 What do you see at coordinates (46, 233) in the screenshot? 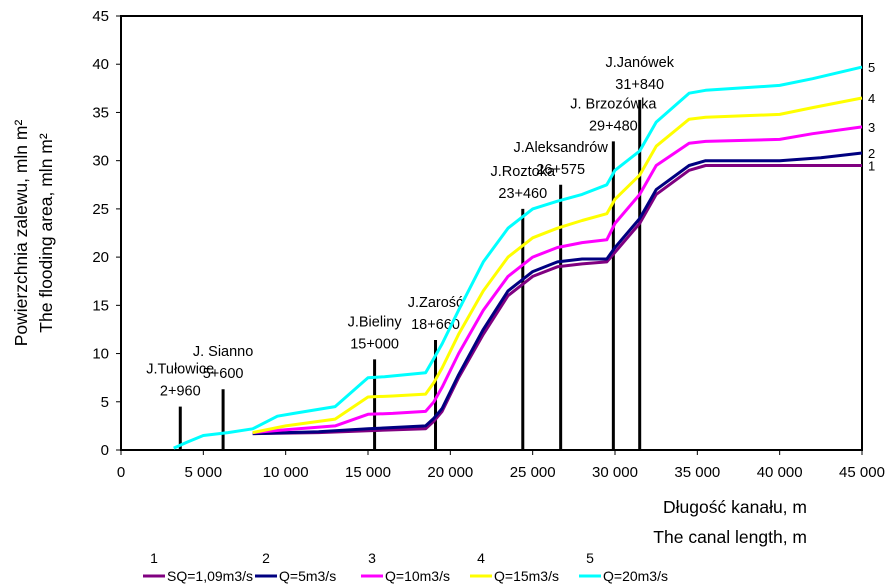
I see `y-axis-title-line-2: The flooding area, mln m²` at bounding box center [46, 233].